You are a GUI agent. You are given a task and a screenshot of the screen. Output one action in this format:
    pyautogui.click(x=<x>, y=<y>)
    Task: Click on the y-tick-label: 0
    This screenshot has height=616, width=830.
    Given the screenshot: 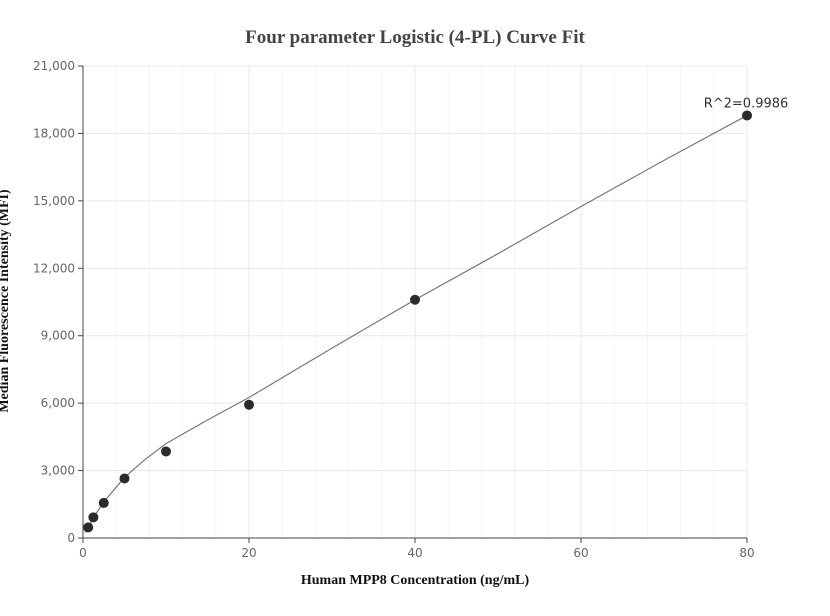 What is the action you would take?
    pyautogui.click(x=71, y=538)
    